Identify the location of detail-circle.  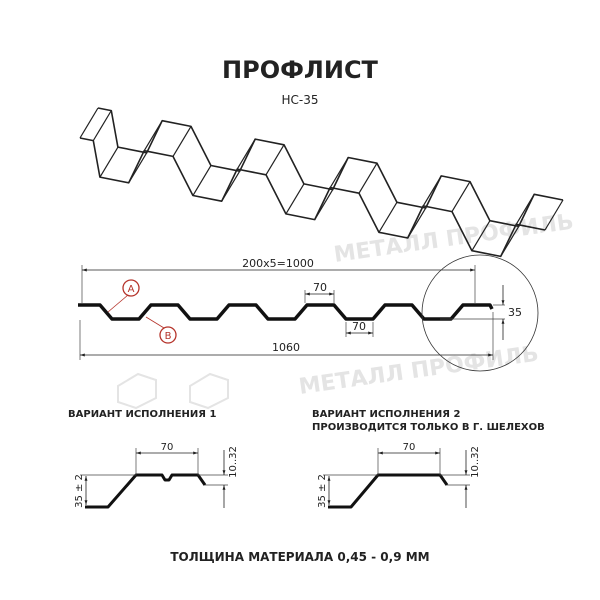
(480, 313).